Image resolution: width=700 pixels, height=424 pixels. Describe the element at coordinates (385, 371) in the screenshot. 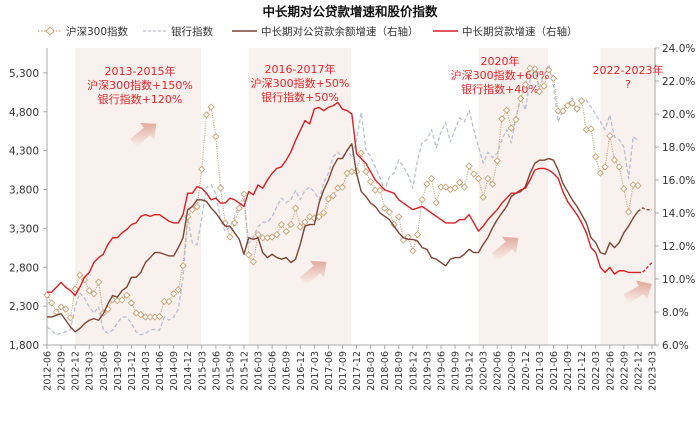

I see `x-tick-label: 2018-06` at that location.